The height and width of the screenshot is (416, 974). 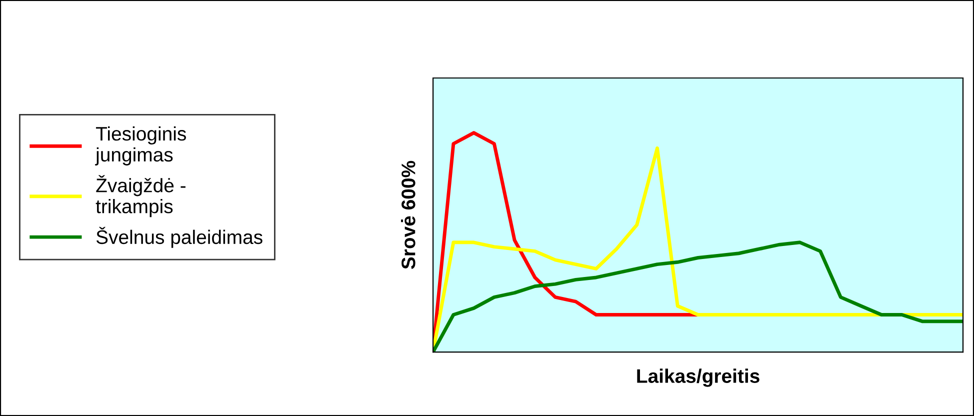 I want to click on legend-label: Tiesioginis jungimas, so click(x=140, y=146).